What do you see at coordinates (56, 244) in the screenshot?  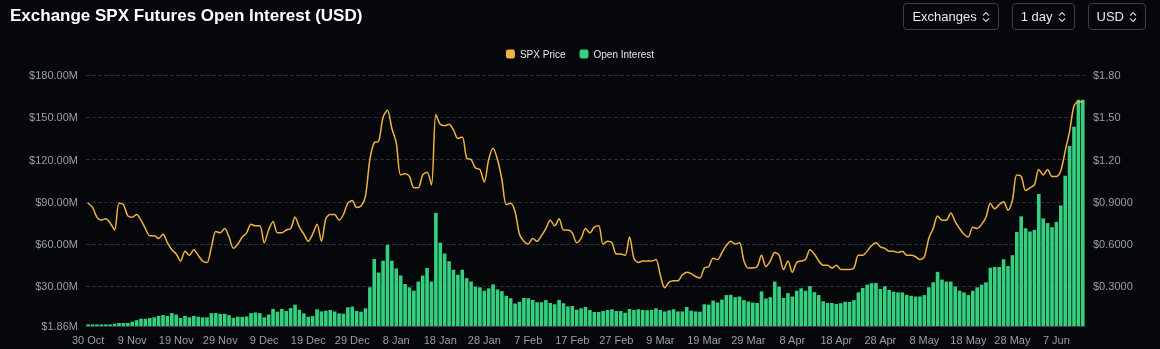 I see `y-tick-label: $60.00M` at bounding box center [56, 244].